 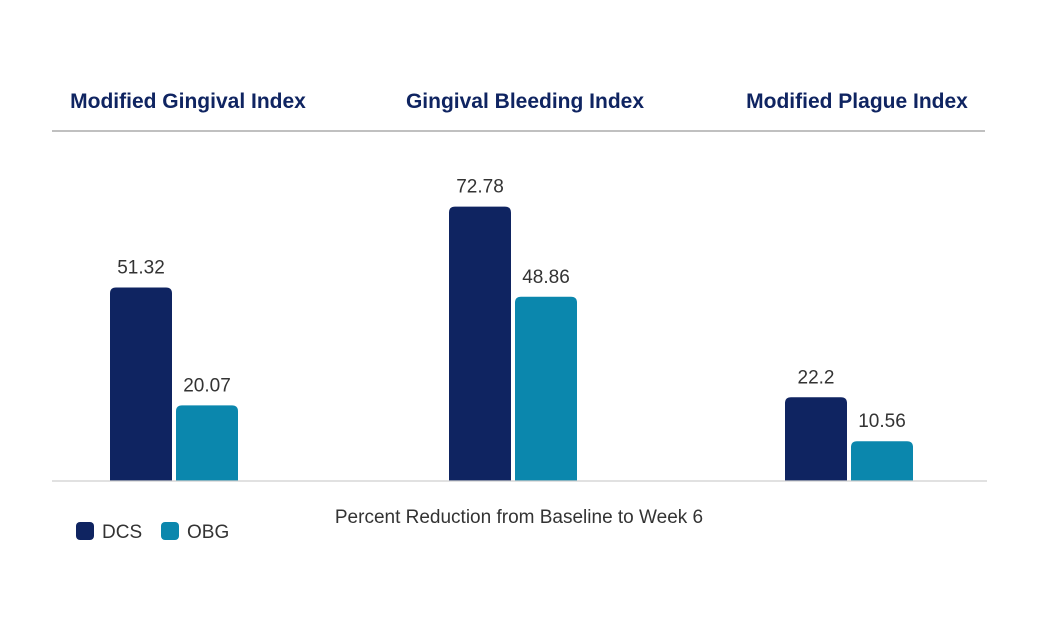 I want to click on legend: DCS OBG, so click(x=152, y=532).